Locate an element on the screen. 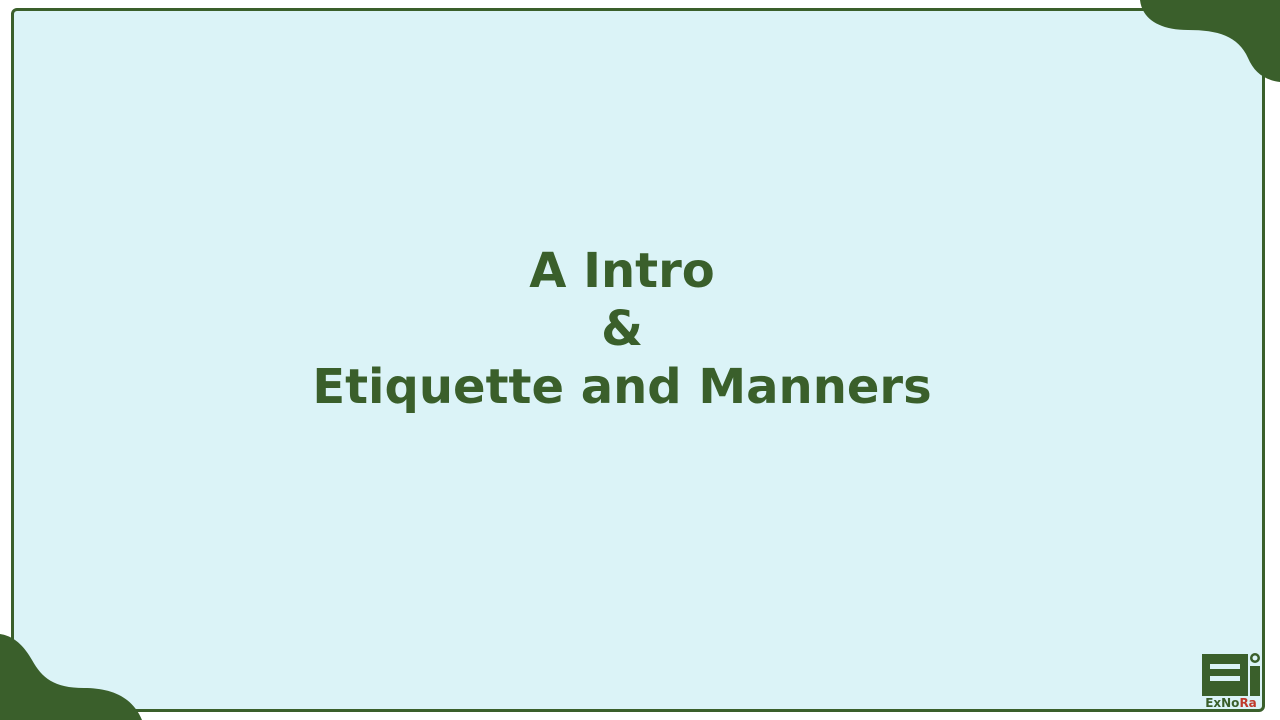 Image resolution: width=1280 pixels, height=720 pixels. logo-text-no: No is located at coordinates (1230, 703).